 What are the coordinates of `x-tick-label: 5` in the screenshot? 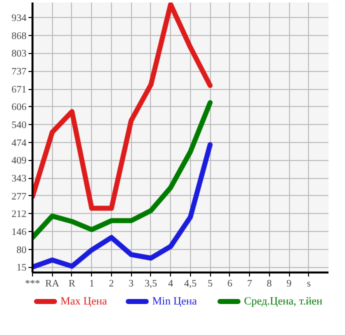 It's located at (210, 284).